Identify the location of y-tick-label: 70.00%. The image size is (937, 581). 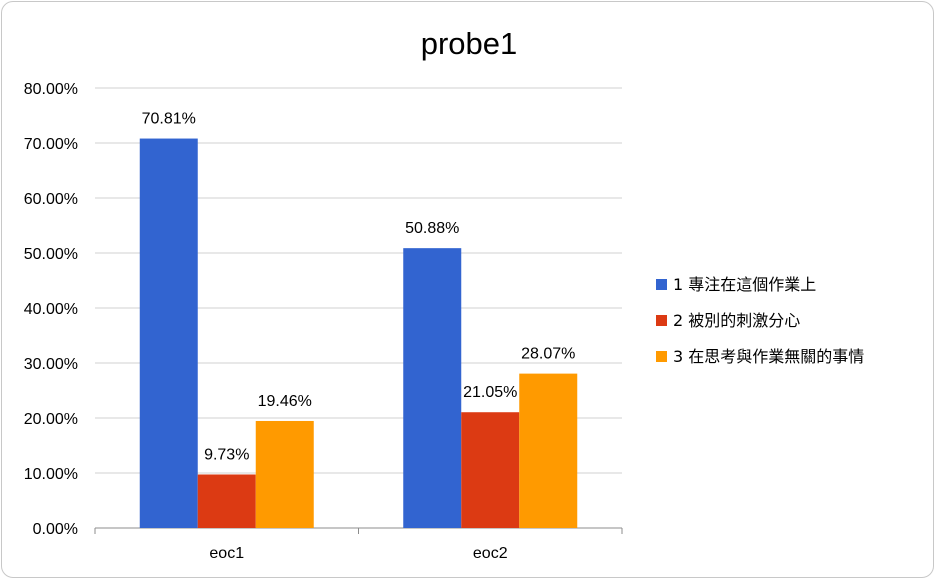
(51, 144).